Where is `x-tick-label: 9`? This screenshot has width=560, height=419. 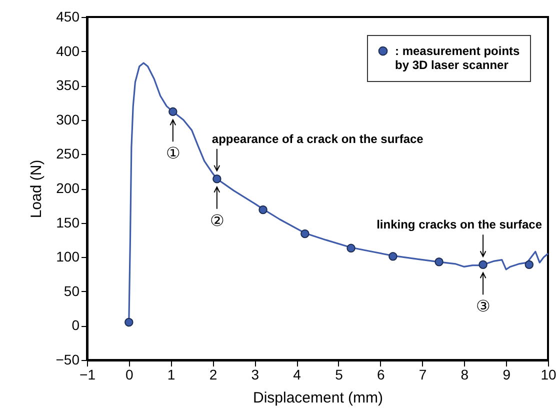
x-tick-label: 9 is located at coordinates (506, 374).